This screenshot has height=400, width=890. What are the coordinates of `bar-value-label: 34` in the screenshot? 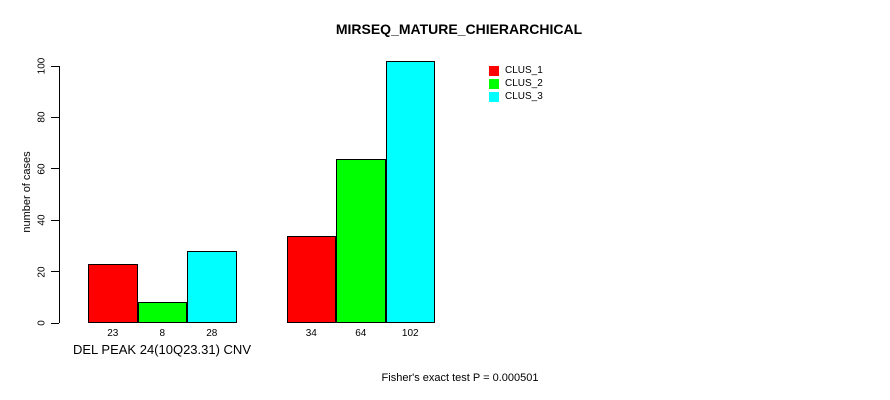 It's located at (311, 333).